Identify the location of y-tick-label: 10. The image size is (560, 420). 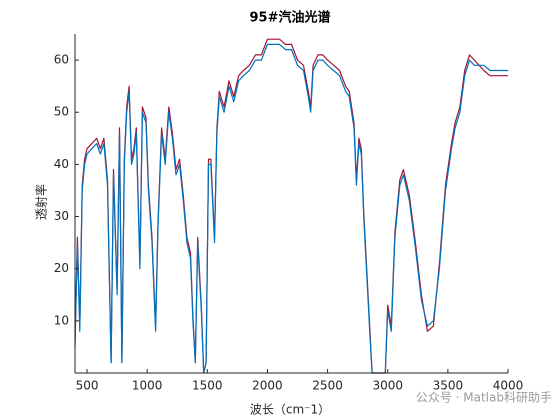
(61, 320).